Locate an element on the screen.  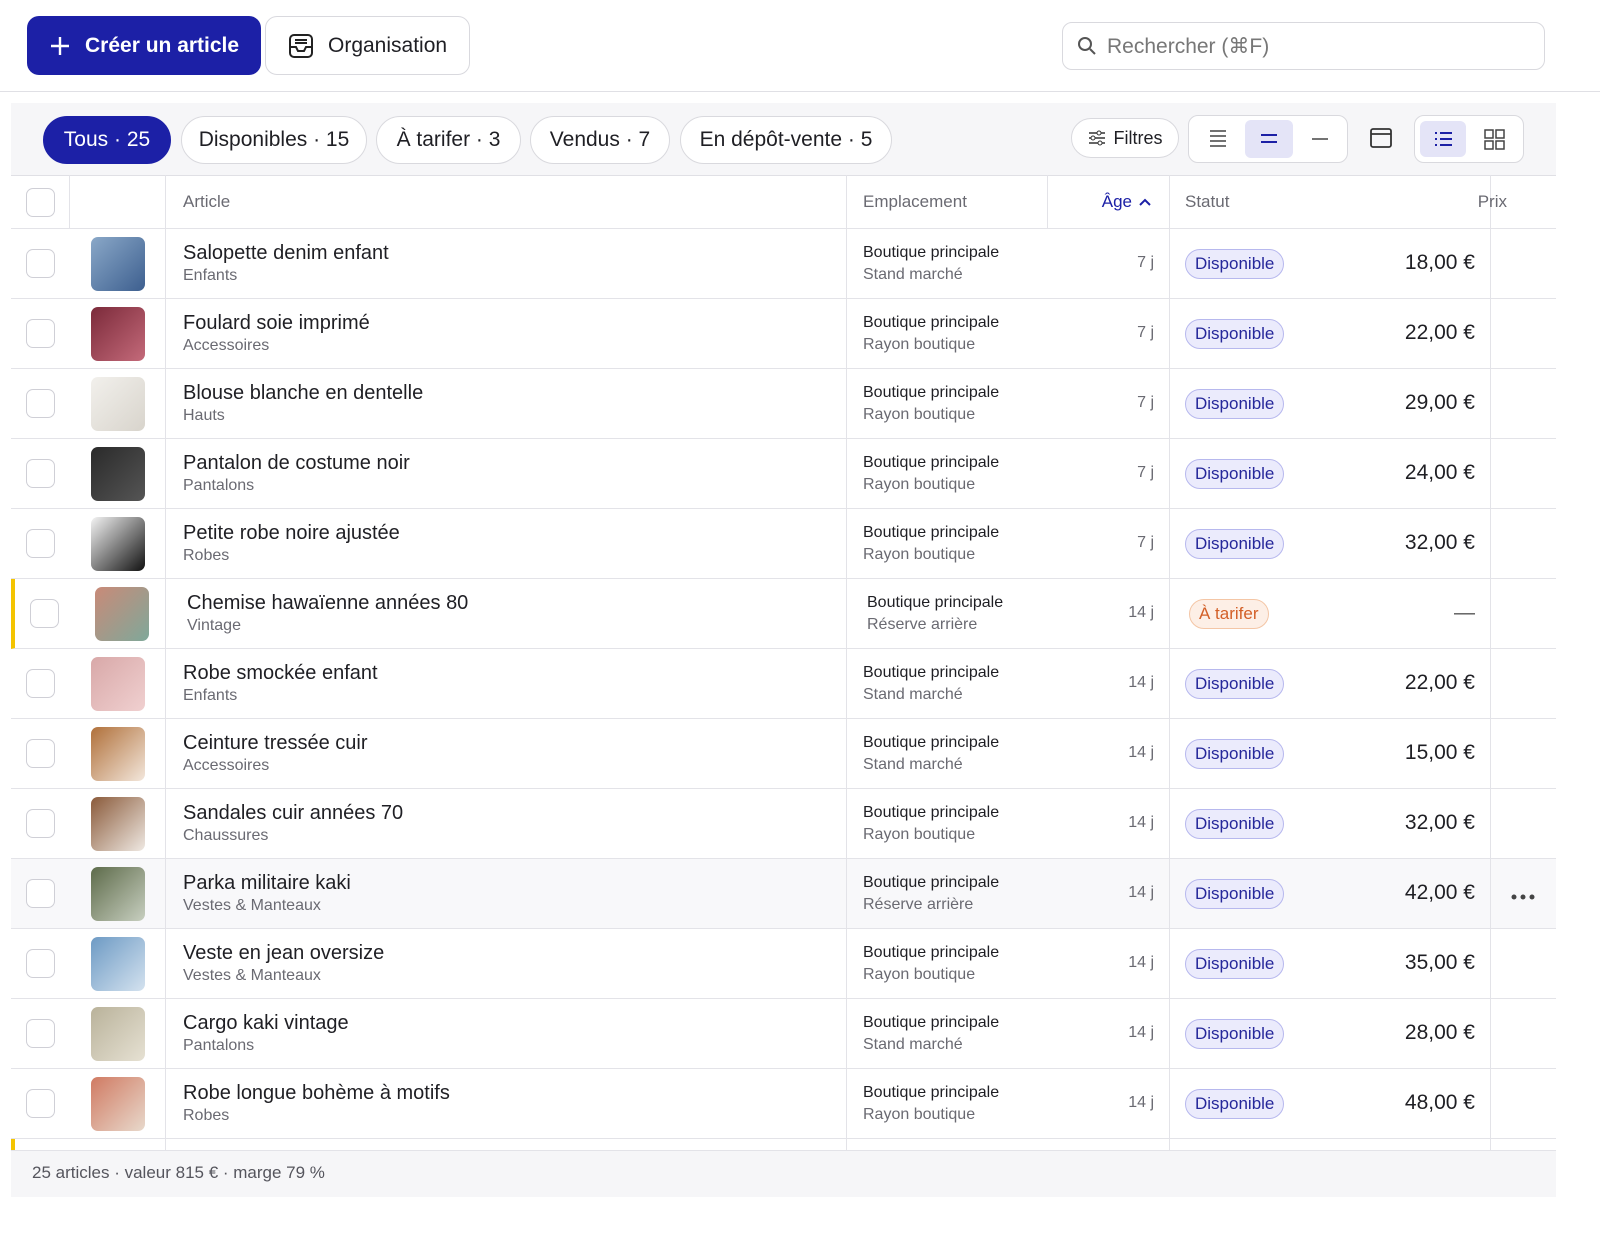
price: 15,00 € is located at coordinates (1439, 752).